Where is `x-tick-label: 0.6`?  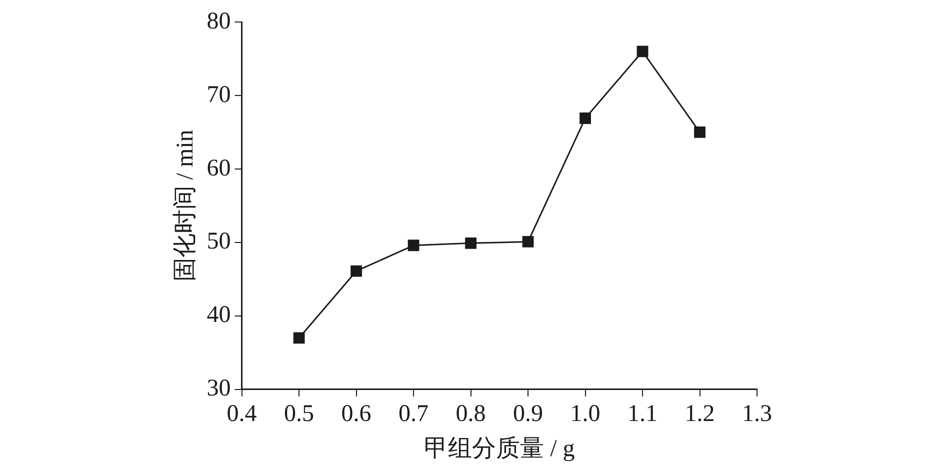 x-tick-label: 0.6 is located at coordinates (356, 414).